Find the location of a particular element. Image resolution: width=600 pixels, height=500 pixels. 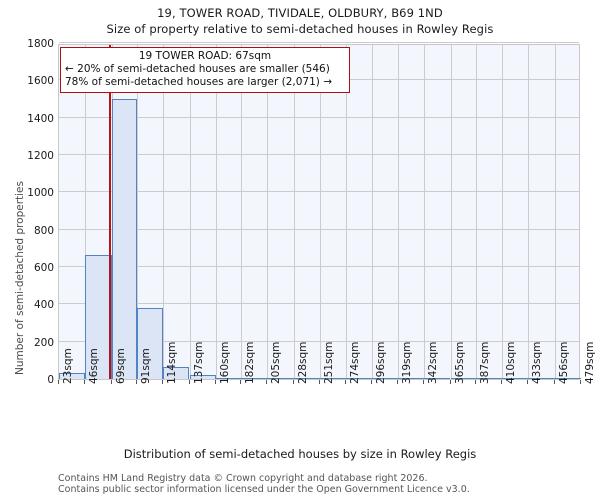

x-axis-tick-label: 23sqm is located at coordinates (68, 366).